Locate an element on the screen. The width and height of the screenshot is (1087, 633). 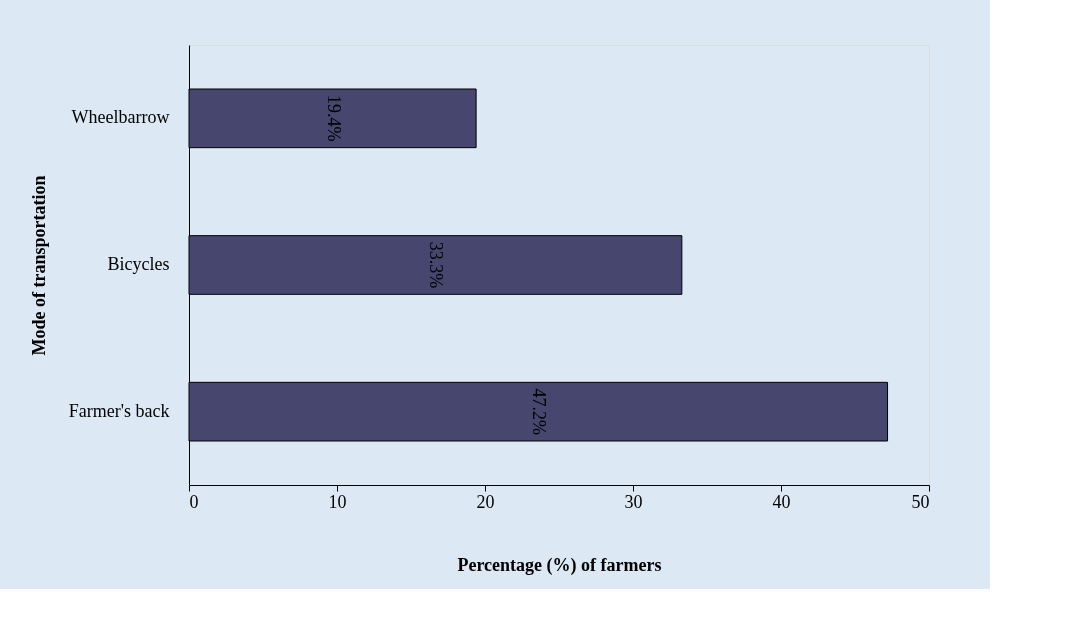
x-tick-label: 20 is located at coordinates (485, 501).